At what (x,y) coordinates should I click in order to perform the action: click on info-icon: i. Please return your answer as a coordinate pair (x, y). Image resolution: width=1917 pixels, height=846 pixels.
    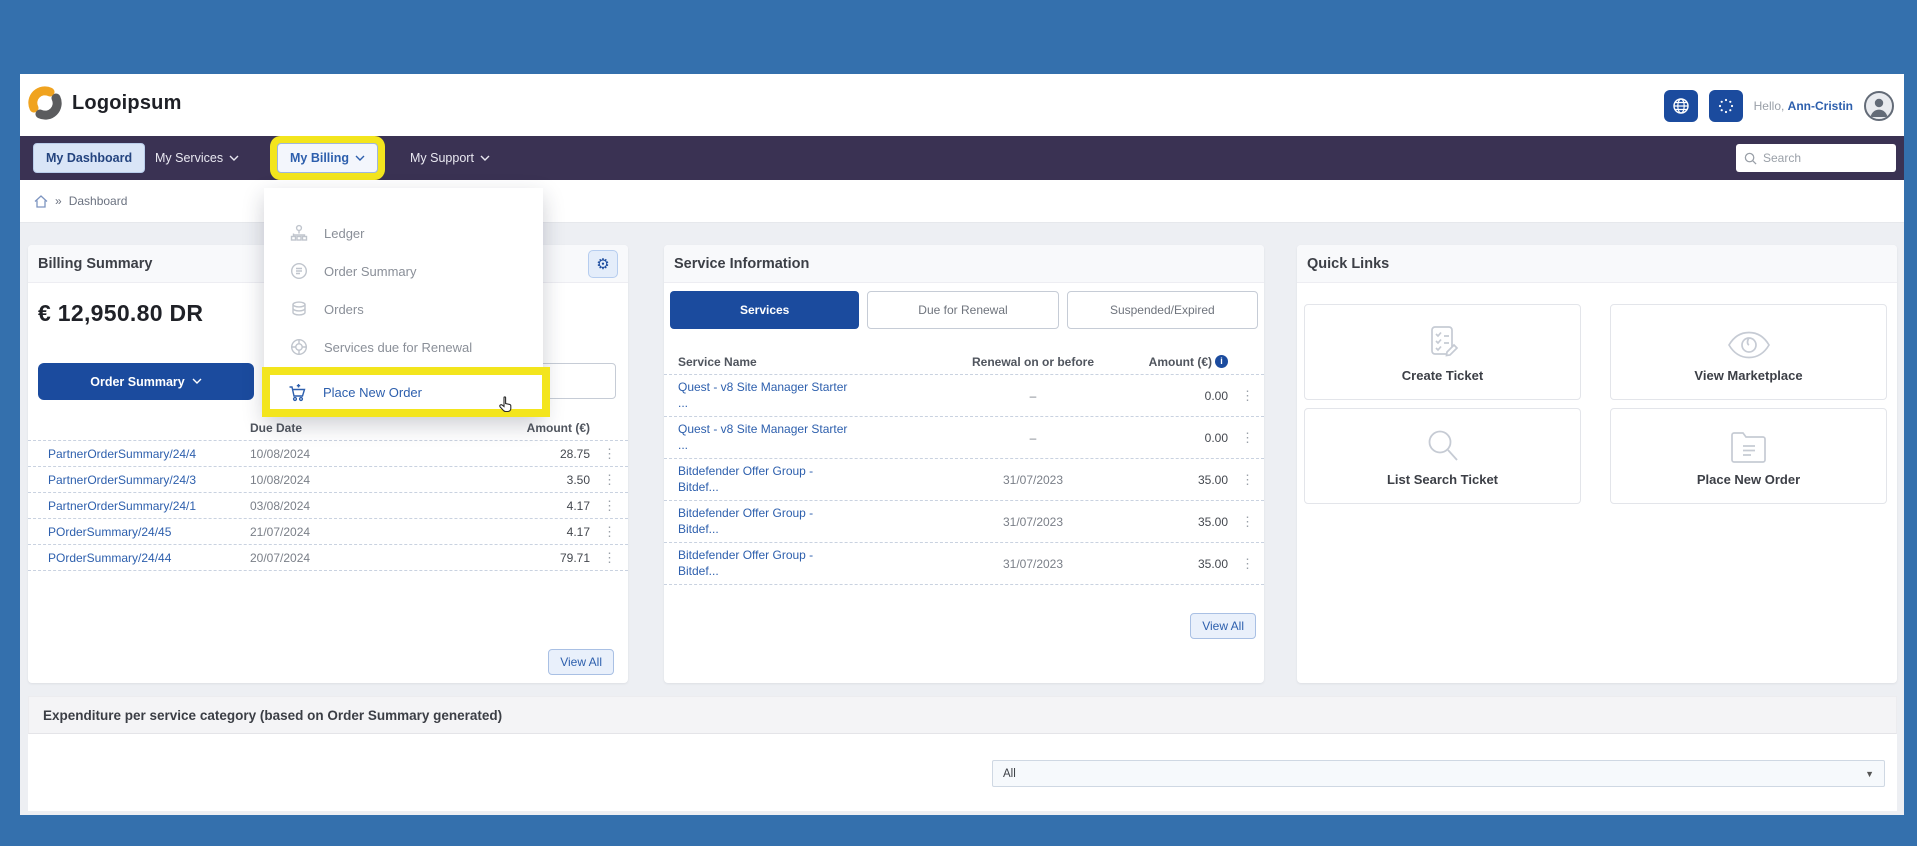
    Looking at the image, I should click on (1221, 361).